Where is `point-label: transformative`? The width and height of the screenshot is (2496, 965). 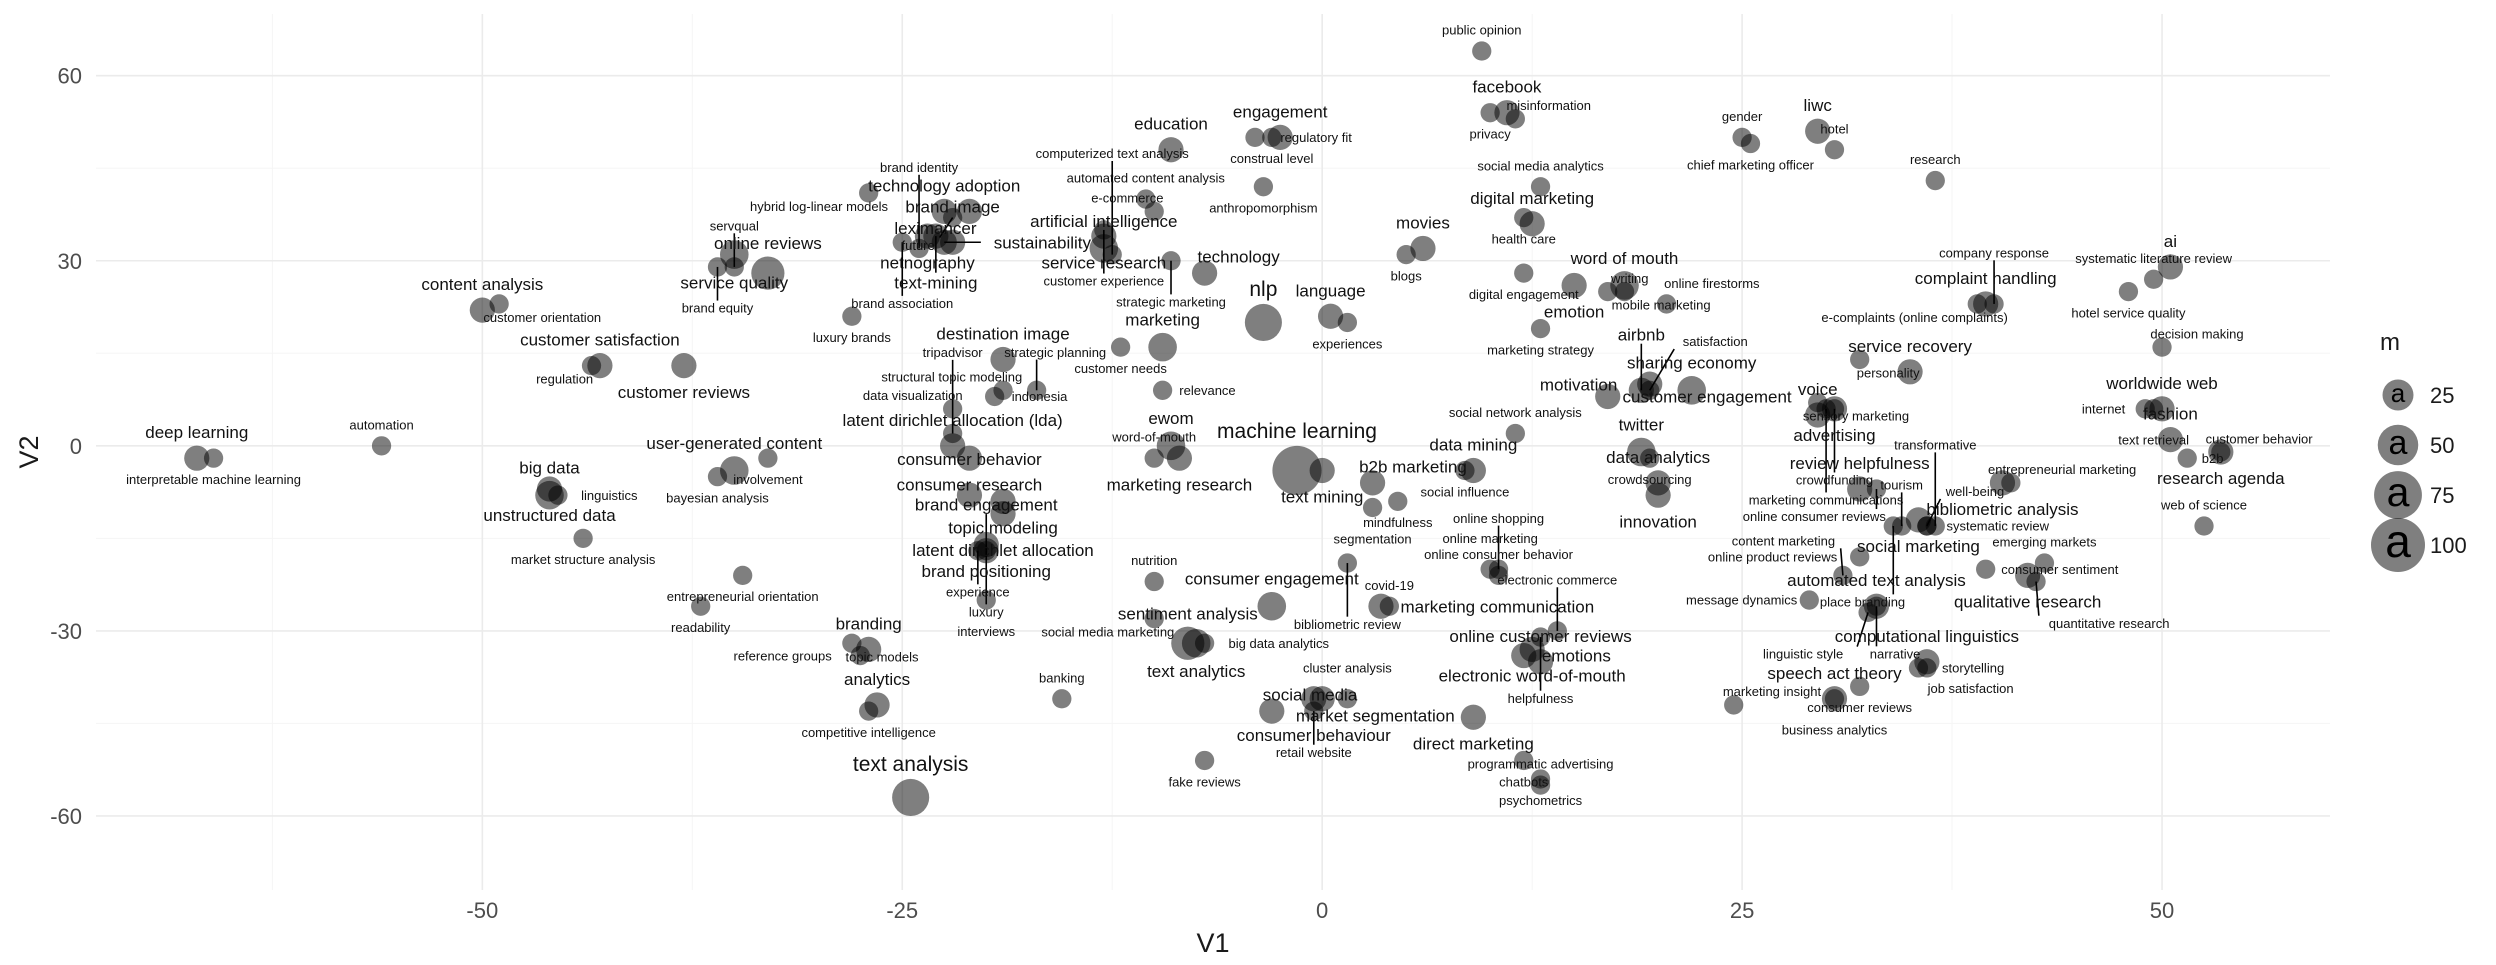
point-label: transformative is located at coordinates (1935, 445).